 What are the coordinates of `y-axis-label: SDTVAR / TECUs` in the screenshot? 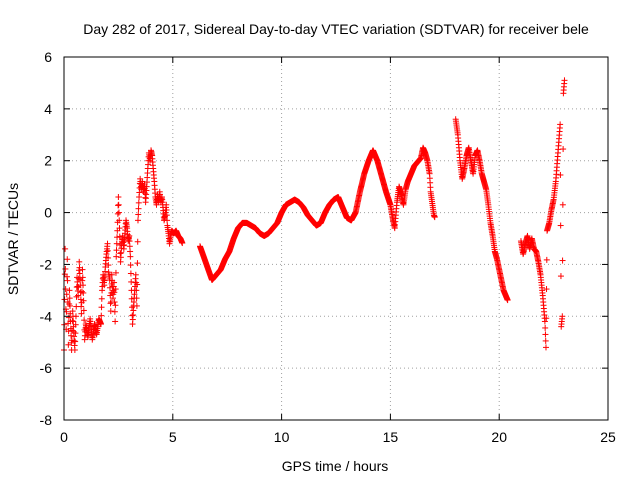 It's located at (13, 239).